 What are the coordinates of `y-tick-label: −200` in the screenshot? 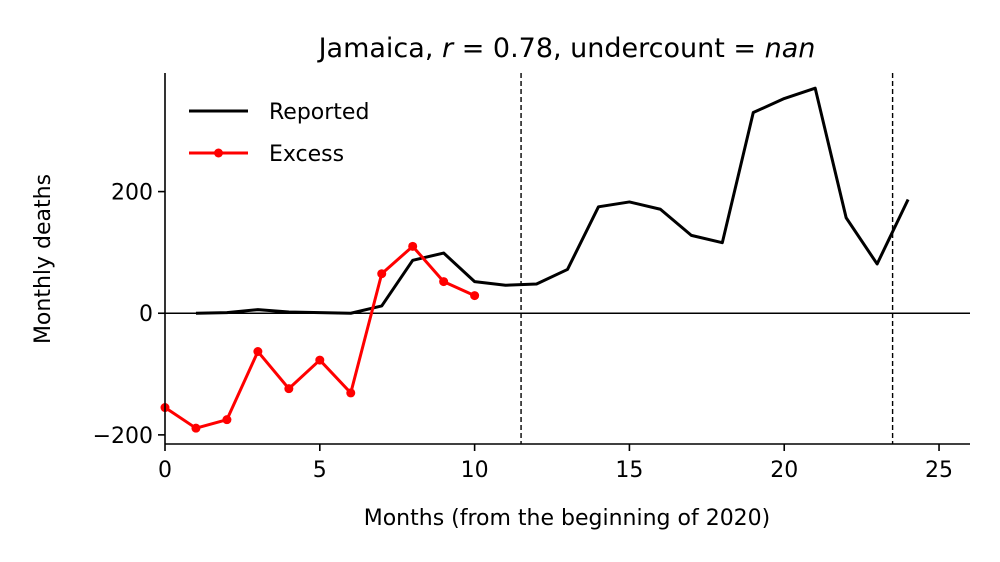 It's located at (123, 436).